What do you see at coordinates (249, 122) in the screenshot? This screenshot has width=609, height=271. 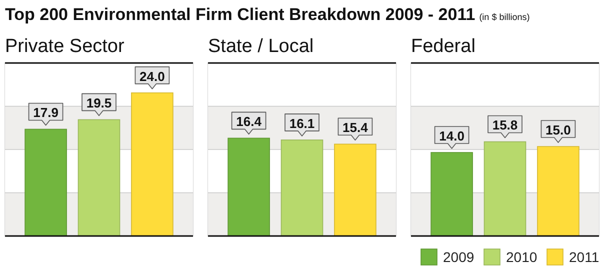 I see `data-label: 16.4` at bounding box center [249, 122].